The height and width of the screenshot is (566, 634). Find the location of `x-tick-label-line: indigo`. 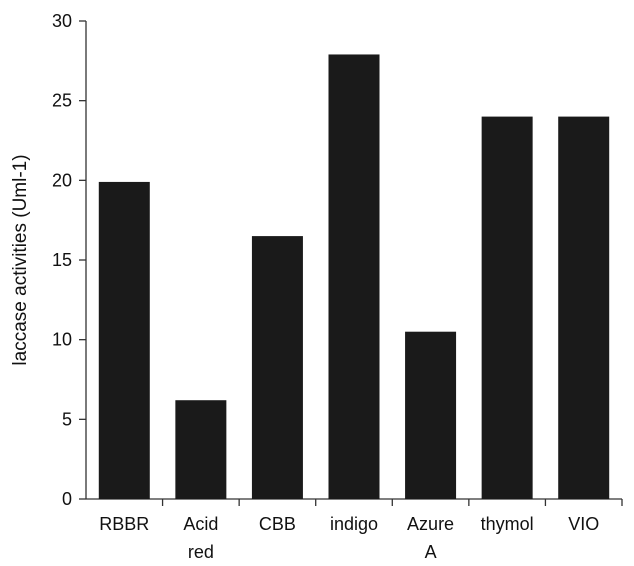

x-tick-label-line: indigo is located at coordinates (354, 524).